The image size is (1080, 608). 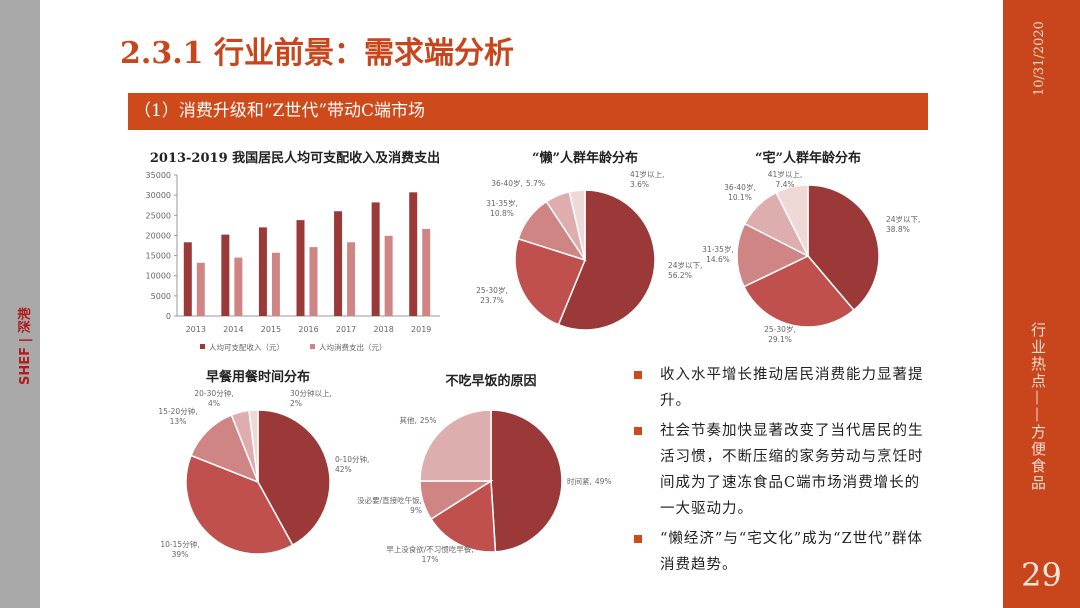 I want to click on pie-label: 25-30岁, 29.1%, so click(x=780, y=334).